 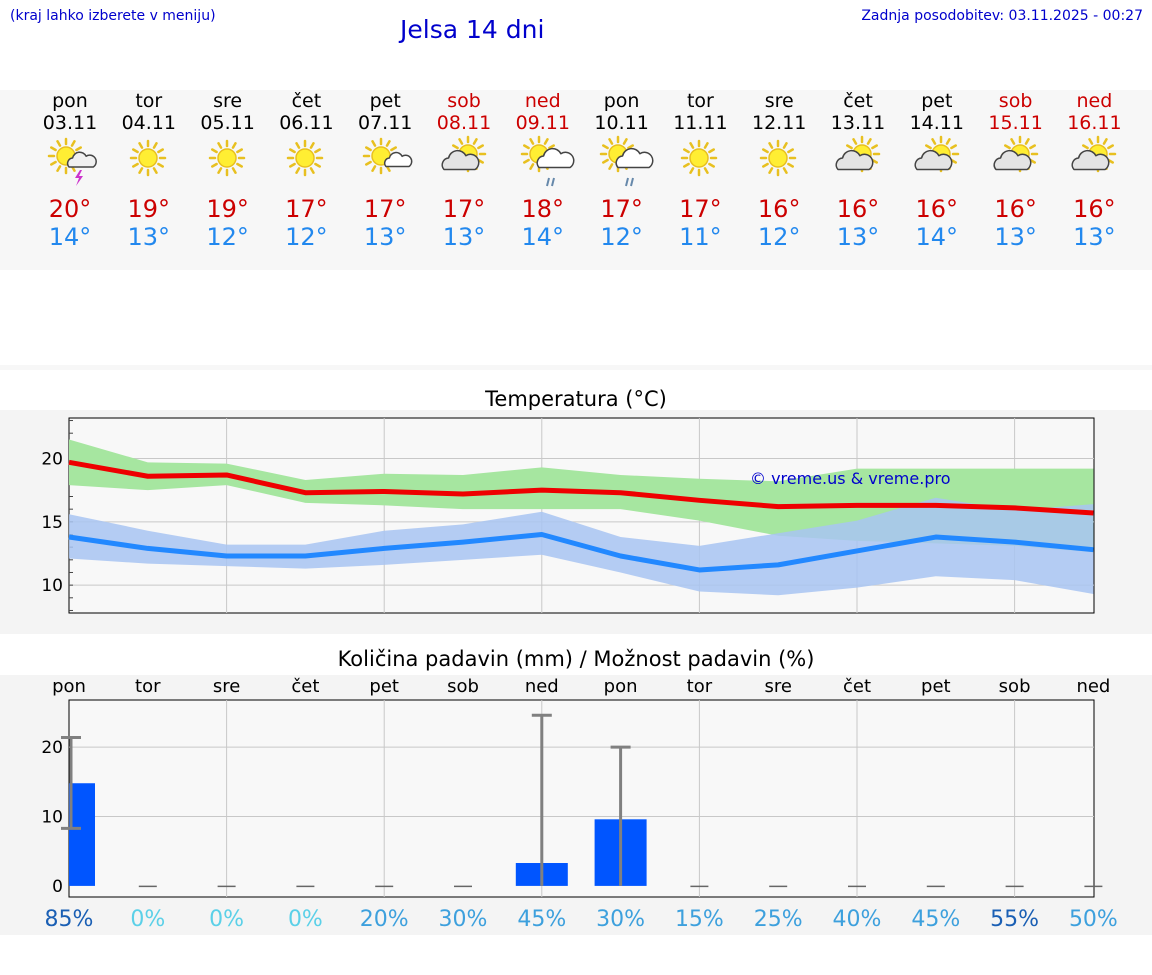 I want to click on max-temperature-line, so click(x=581, y=487).